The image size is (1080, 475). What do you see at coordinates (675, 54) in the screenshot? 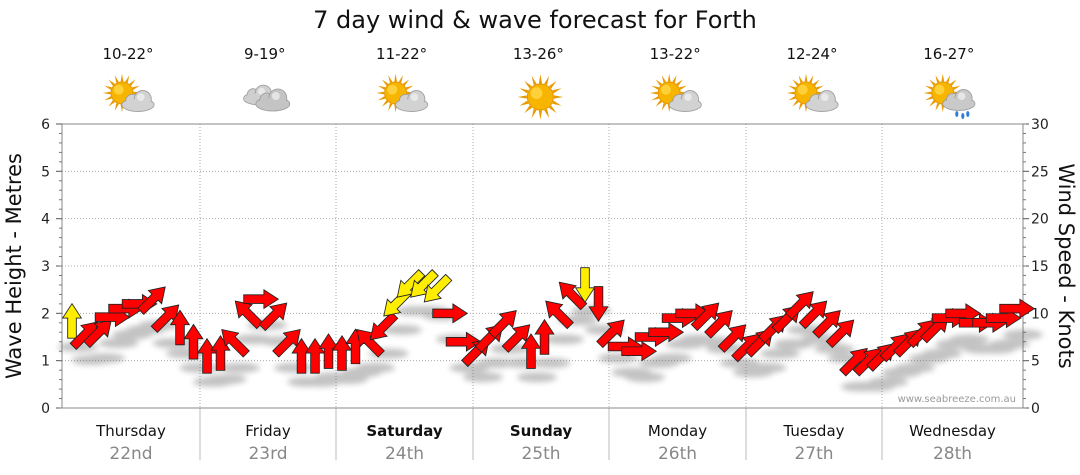
I see `temperature-range: 13-22°` at bounding box center [675, 54].